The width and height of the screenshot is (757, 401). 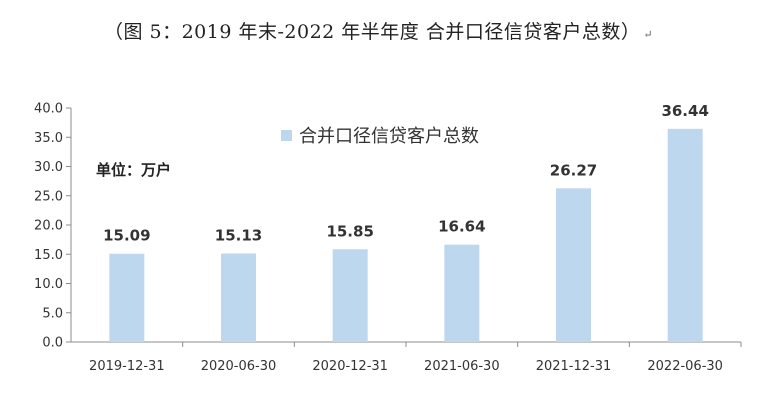 What do you see at coordinates (648, 34) in the screenshot?
I see `return-mark-icon: ↵` at bounding box center [648, 34].